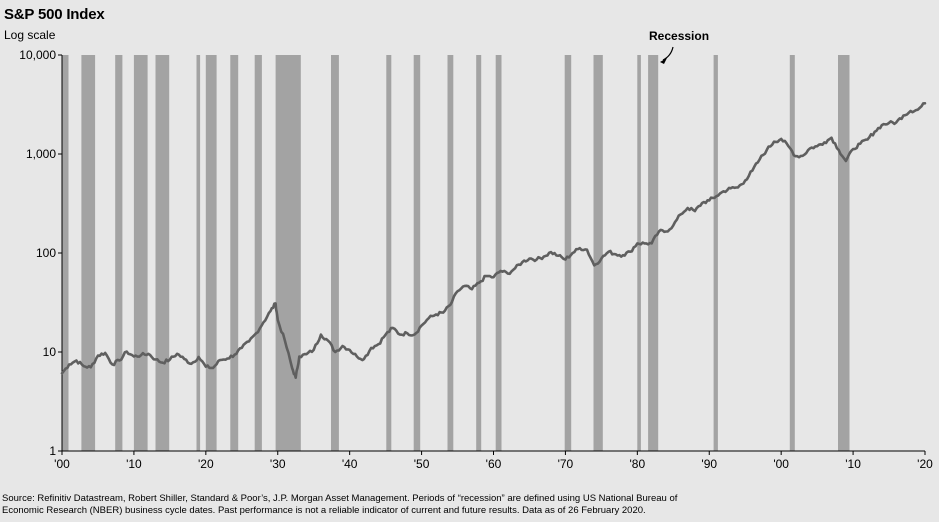 The height and width of the screenshot is (522, 939). Describe the element at coordinates (638, 464) in the screenshot. I see `x-tick-label: '80` at that location.